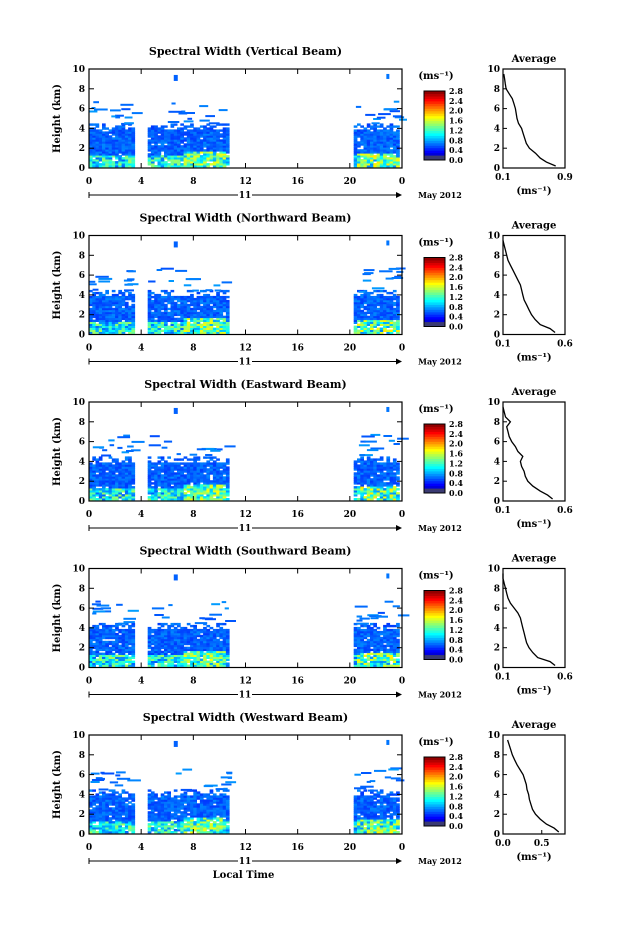 The image size is (624, 929). What do you see at coordinates (456, 91) in the screenshot?
I see `colorbar-tick-label: 2.8` at bounding box center [456, 91].